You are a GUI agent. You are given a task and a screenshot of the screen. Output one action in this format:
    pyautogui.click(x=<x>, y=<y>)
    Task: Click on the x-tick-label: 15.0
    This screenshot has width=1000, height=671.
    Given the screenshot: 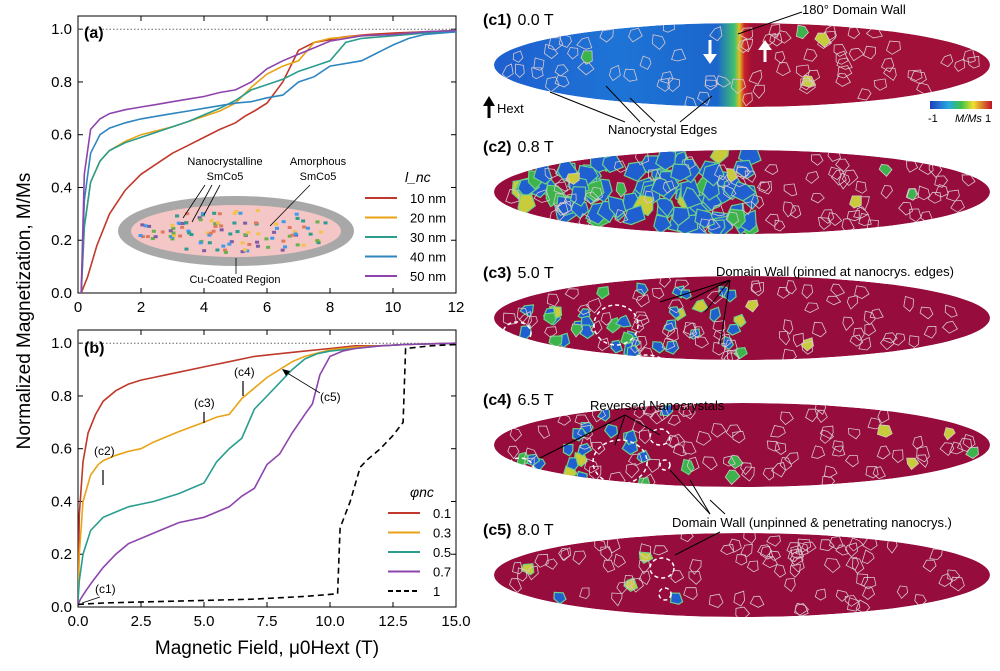 What is the action you would take?
    pyautogui.click(x=455, y=621)
    